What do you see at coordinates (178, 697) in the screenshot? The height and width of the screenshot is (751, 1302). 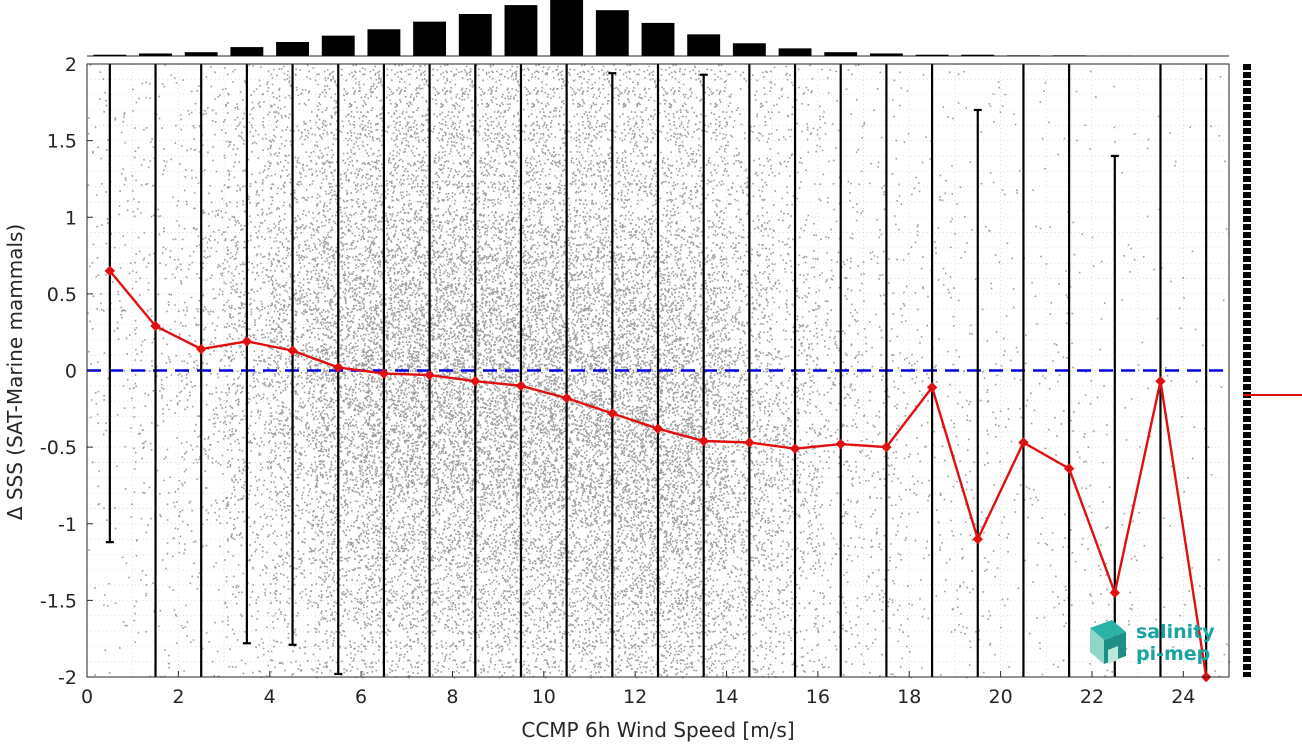 I see `x-tick-label: 2` at bounding box center [178, 697].